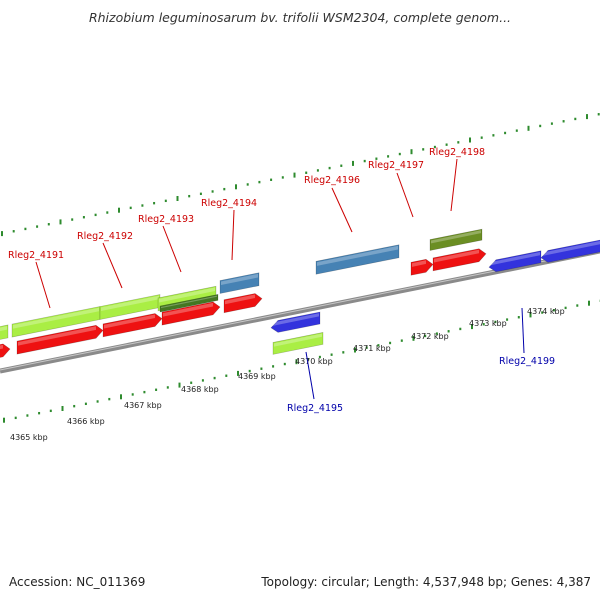 This screenshot has width=600, height=600. What do you see at coordinates (488, 323) in the screenshot?
I see `scale-tick-label: 4373 kbp` at bounding box center [488, 323].